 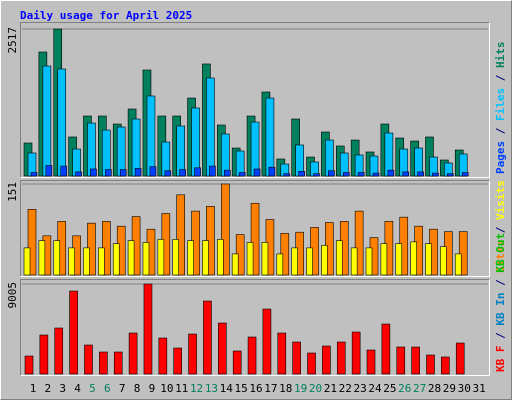 I want to click on x-tick-label: 11, so click(x=181, y=388).